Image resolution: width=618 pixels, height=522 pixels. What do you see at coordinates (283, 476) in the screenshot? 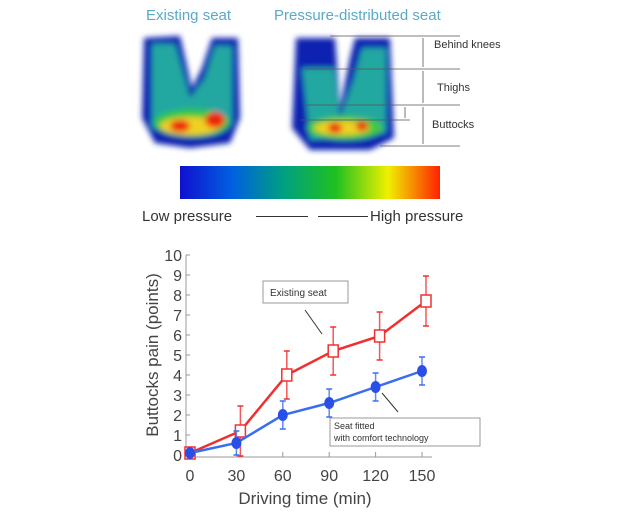
I see `x-tick-label: 60` at bounding box center [283, 476].